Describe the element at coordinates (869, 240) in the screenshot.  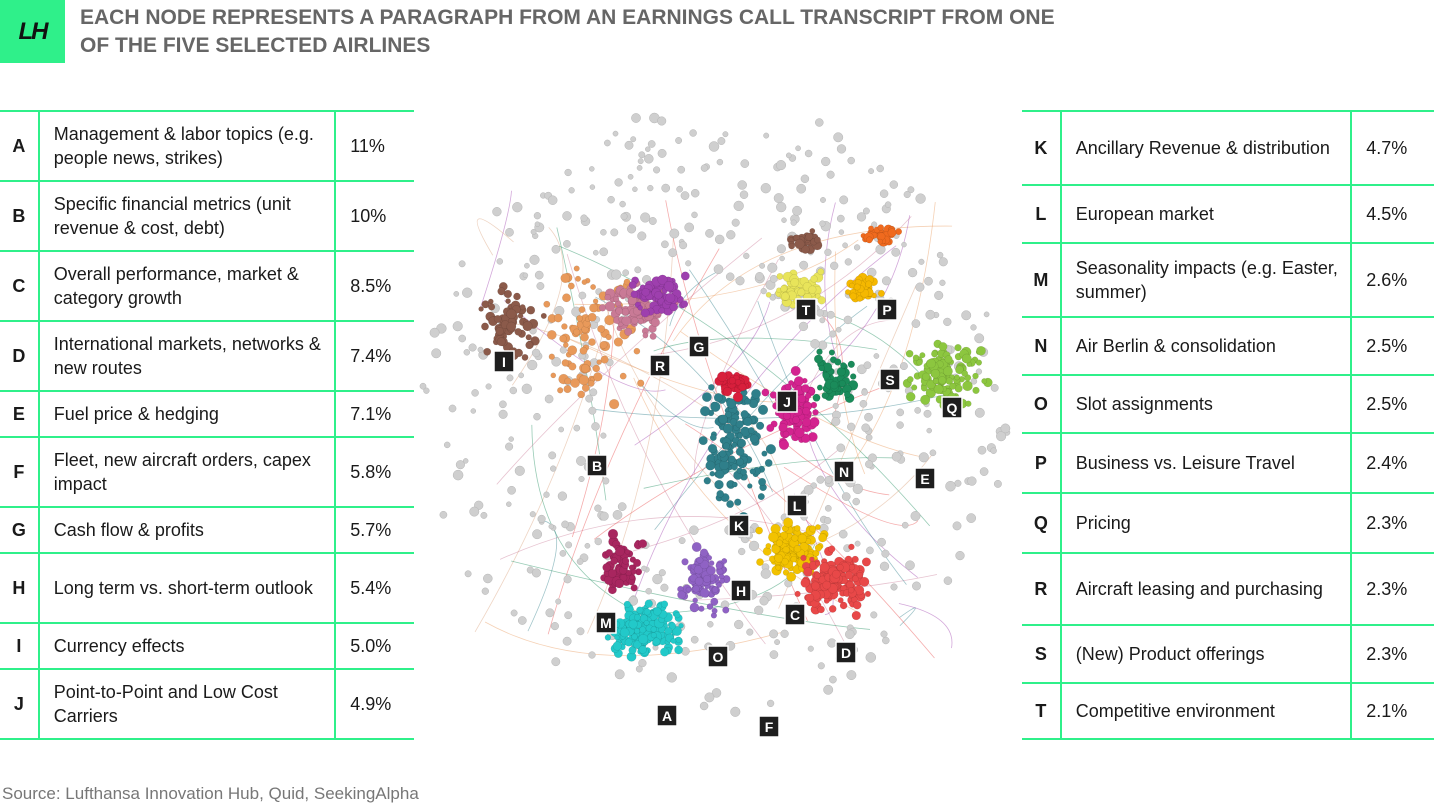
I see `network-node-orangered` at that location.